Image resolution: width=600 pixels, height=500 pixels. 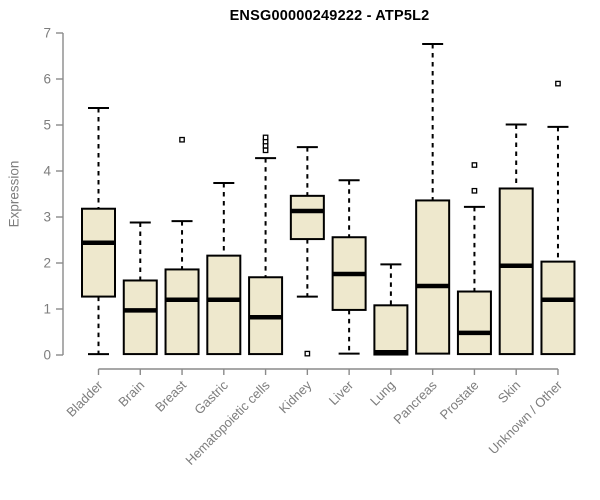 I want to click on x-tick-label: Liver, so click(x=341, y=392).